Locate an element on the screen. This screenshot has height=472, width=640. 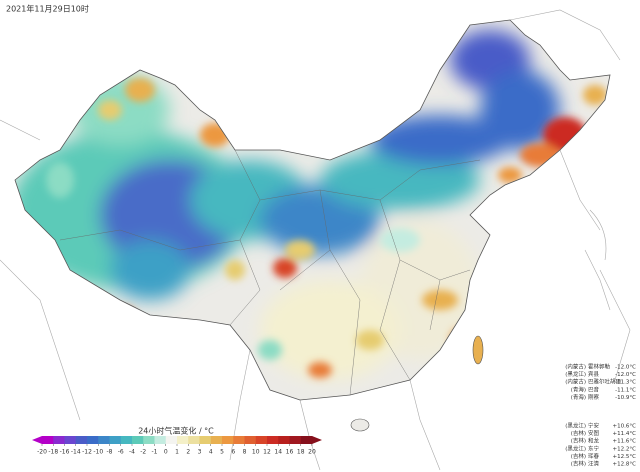
station-change: +12.8°C is located at coordinates (625, 465).